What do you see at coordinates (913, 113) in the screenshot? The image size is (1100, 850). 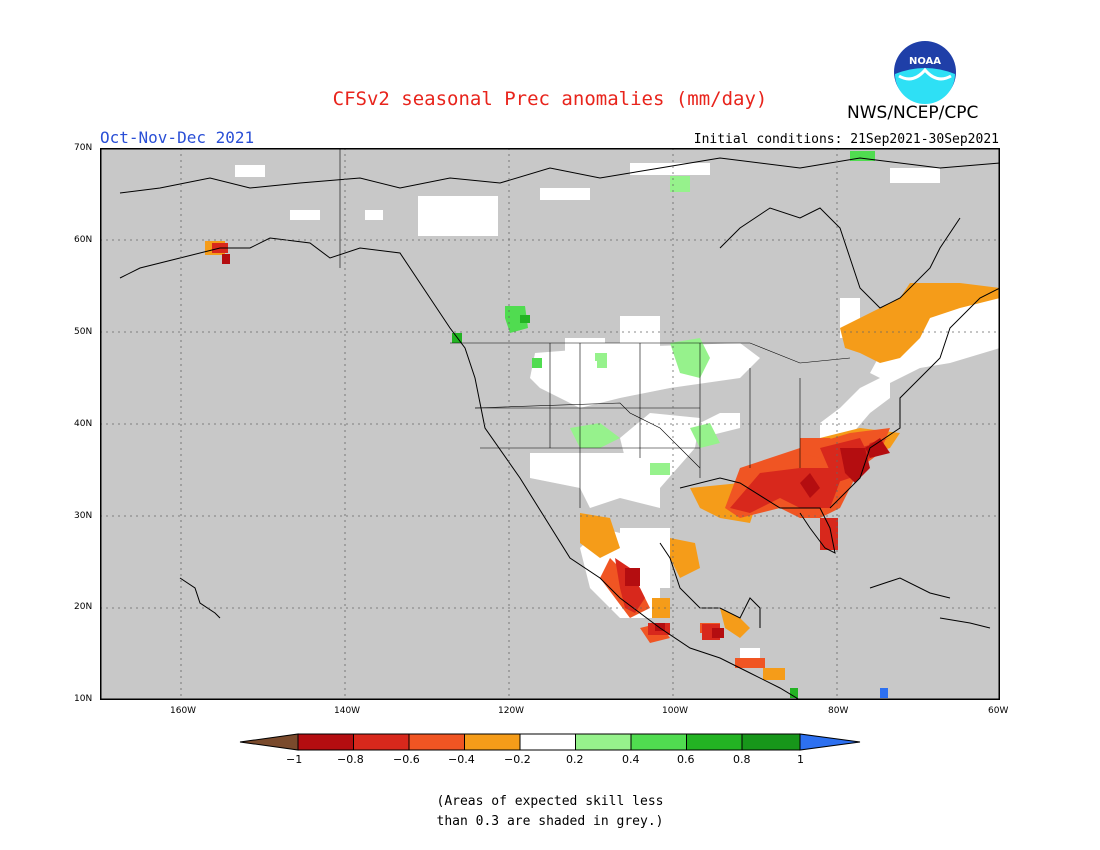 I see `agency-label: NWS/NCEP/CPC` at bounding box center [913, 113].